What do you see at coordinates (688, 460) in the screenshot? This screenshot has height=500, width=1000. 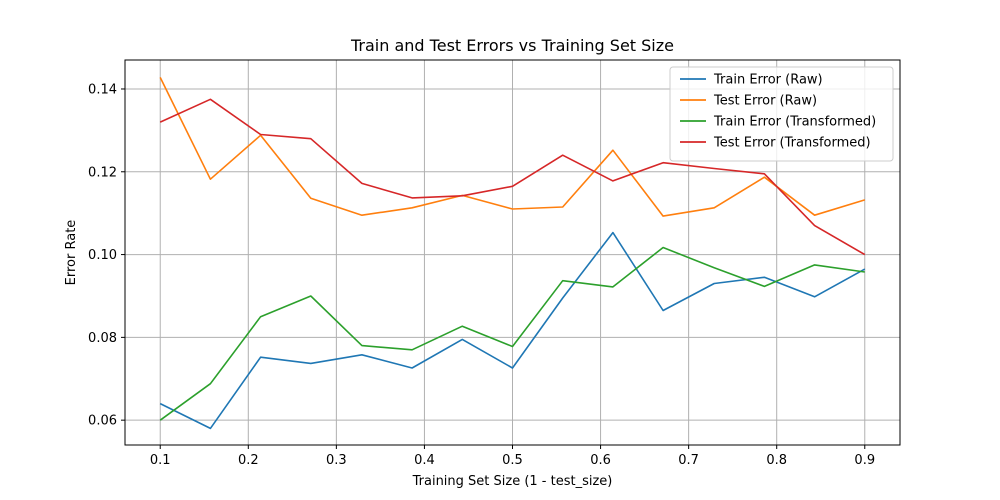 I see `x-tick-label: 0.7` at bounding box center [688, 460].